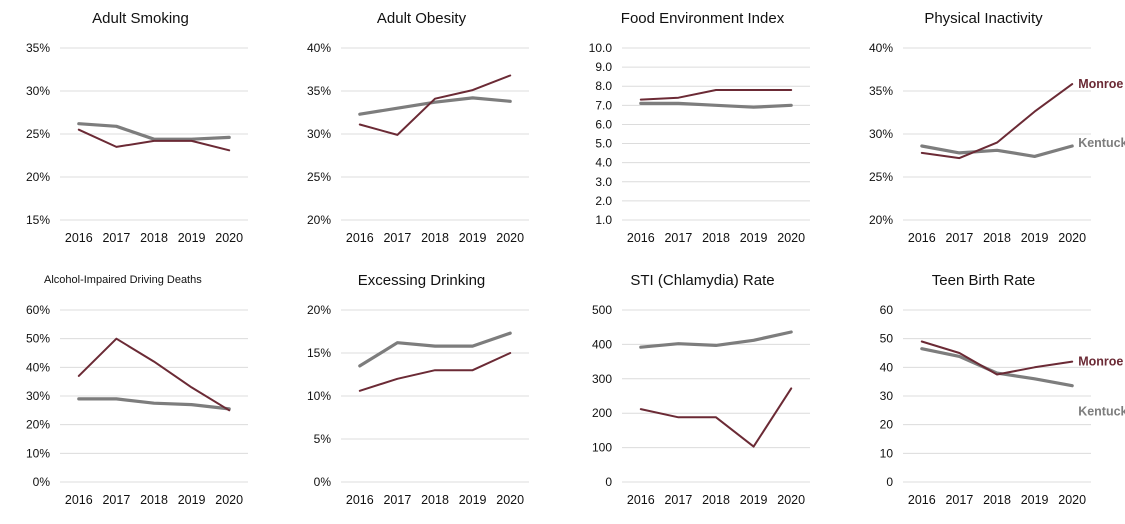 The height and width of the screenshot is (524, 1125). What do you see at coordinates (602, 448) in the screenshot?
I see `y-tick-label: 100` at bounding box center [602, 448].